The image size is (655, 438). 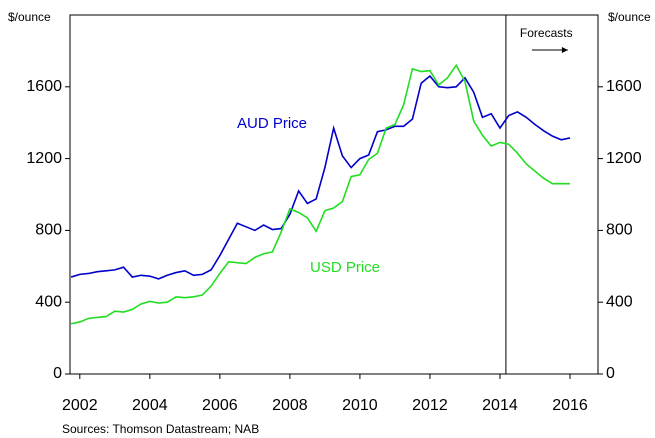 I want to click on source-note: Sources: Thomson Datastream; NAB, so click(x=160, y=429).